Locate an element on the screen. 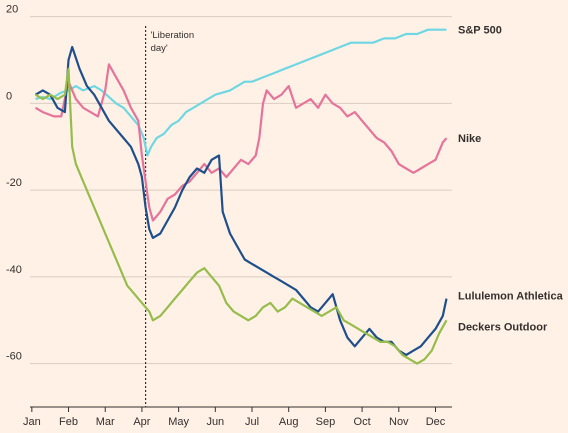  y-tick-label: -20 is located at coordinates (14, 183).